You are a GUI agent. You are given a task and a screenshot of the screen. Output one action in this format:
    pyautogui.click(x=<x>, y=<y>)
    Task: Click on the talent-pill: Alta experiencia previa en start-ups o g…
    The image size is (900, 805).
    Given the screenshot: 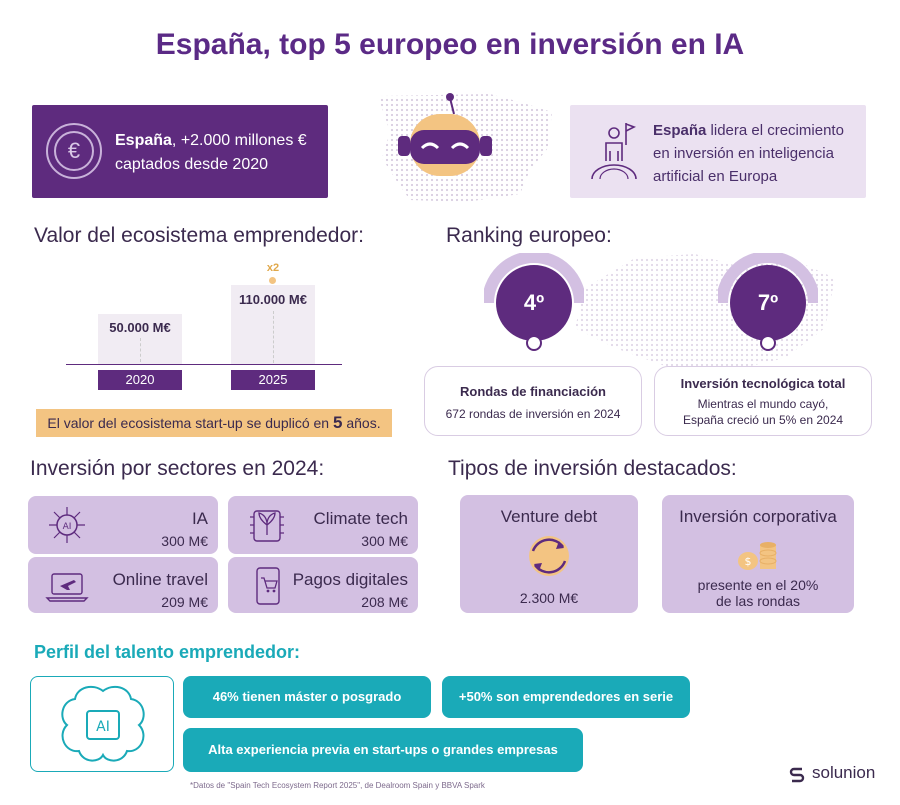 What is the action you would take?
    pyautogui.click(x=383, y=750)
    